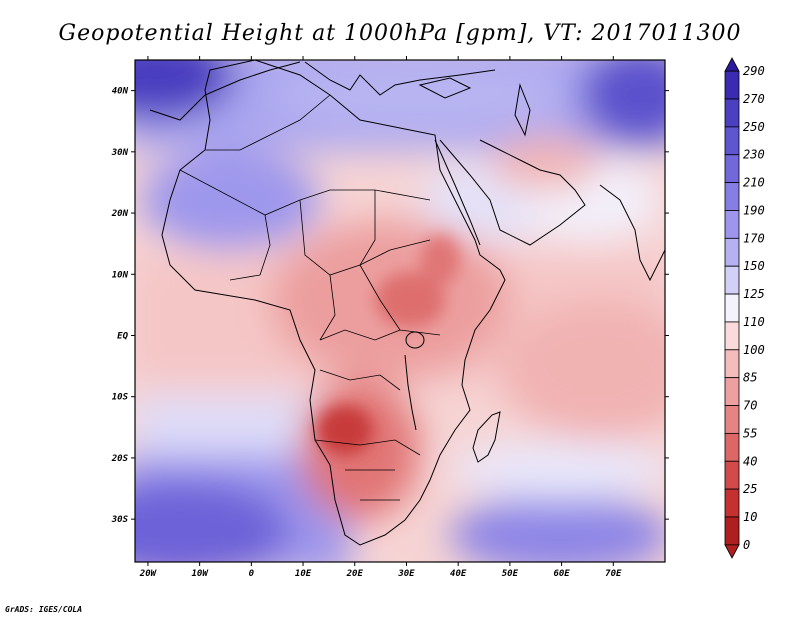 The height and width of the screenshot is (622, 800). What do you see at coordinates (750, 378) in the screenshot?
I see `colorbar-label: 85` at bounding box center [750, 378].